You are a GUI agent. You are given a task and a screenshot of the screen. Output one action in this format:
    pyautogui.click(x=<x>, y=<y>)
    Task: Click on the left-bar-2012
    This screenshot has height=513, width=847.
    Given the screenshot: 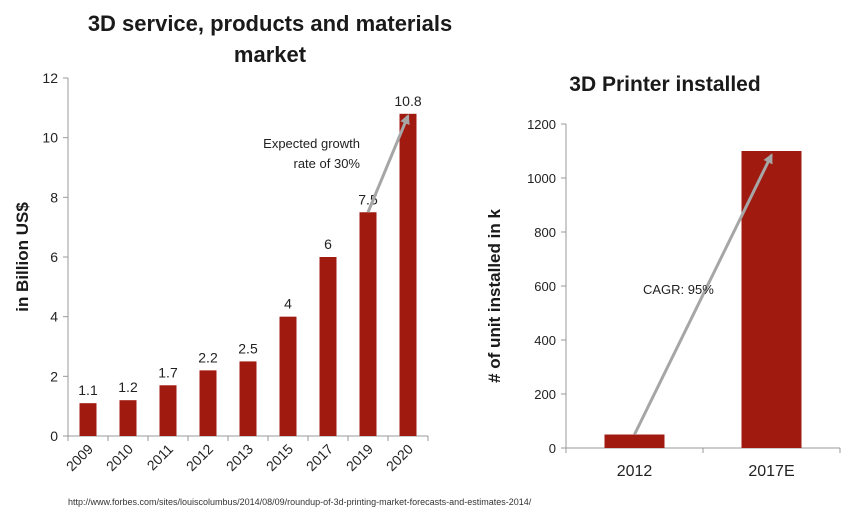 What is the action you would take?
    pyautogui.click(x=208, y=403)
    